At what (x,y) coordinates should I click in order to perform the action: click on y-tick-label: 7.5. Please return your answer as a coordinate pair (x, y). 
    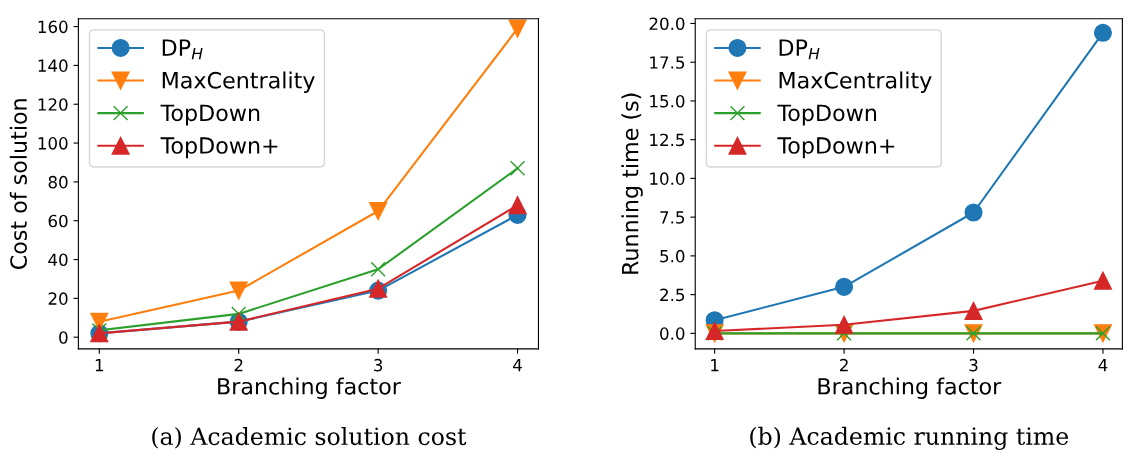
    Looking at the image, I should click on (672, 217).